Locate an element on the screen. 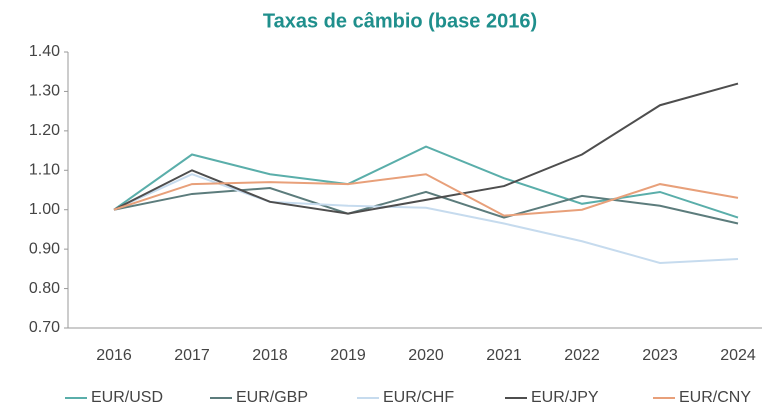 Image resolution: width=771 pixels, height=411 pixels. legend-label: EUR/CHF is located at coordinates (418, 397).